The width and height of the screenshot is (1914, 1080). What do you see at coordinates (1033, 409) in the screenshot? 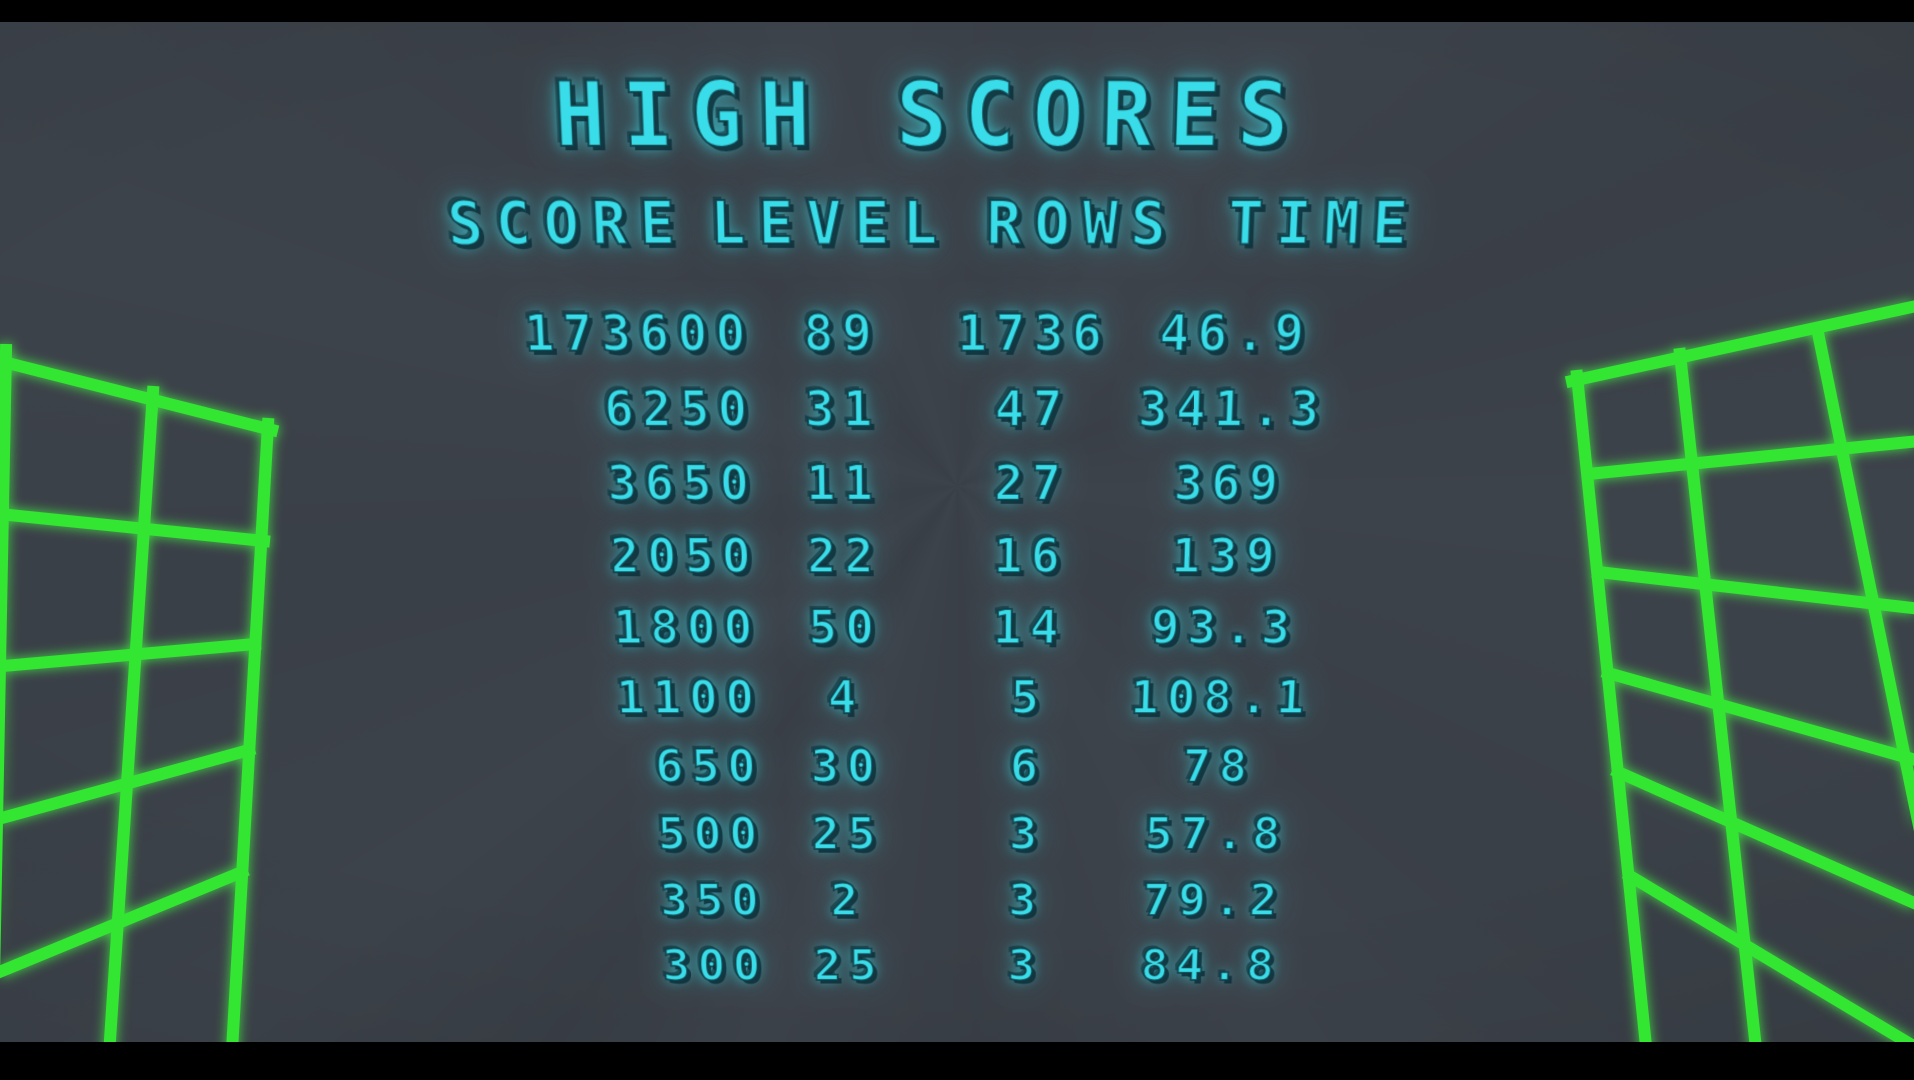
I see `rows-cell: 47` at bounding box center [1033, 409].